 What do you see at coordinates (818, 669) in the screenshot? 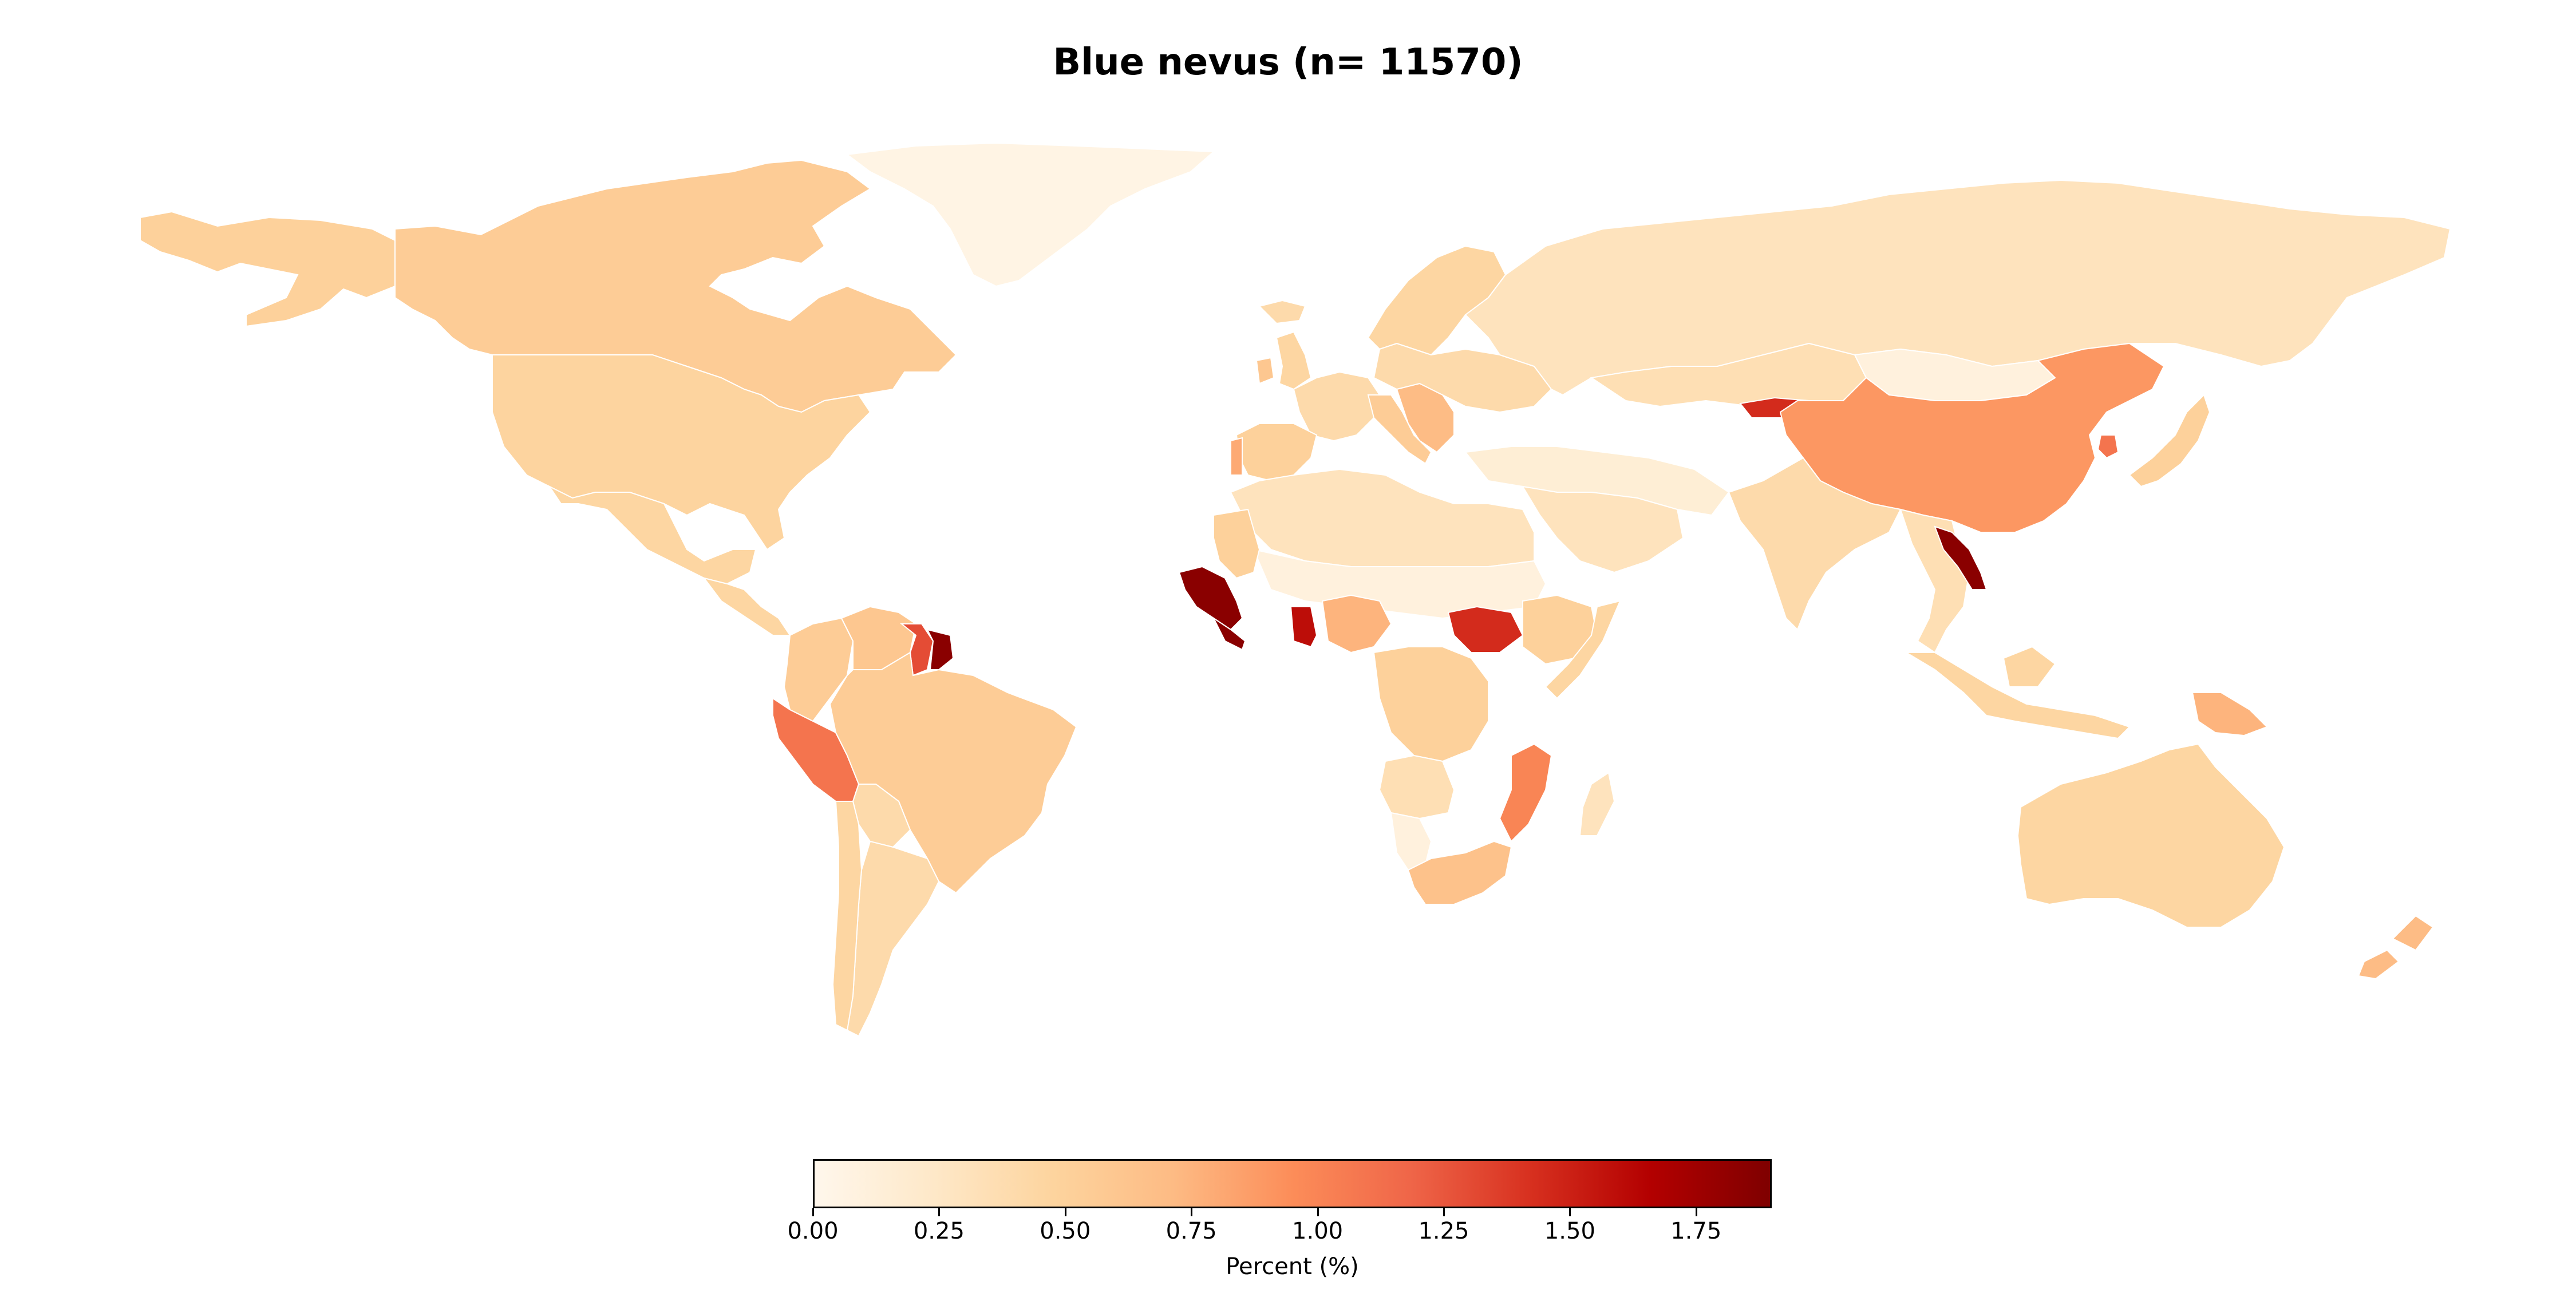
I see `region-colombia` at bounding box center [818, 669].